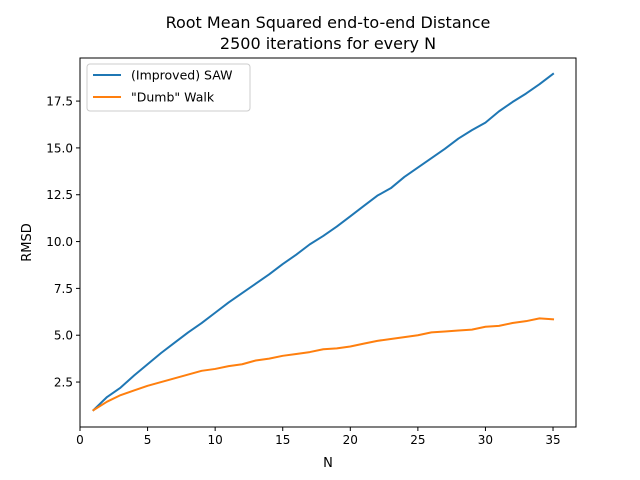  Describe the element at coordinates (148, 440) in the screenshot. I see `x-tick-label: 5` at that location.